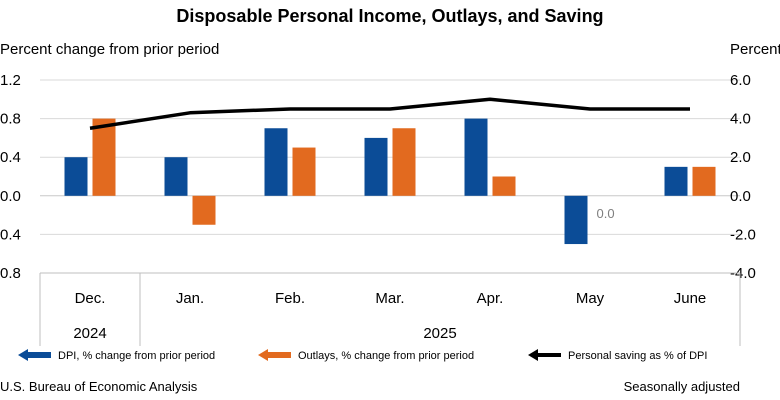 The image size is (780, 400). What do you see at coordinates (386, 356) in the screenshot?
I see `legend-label: Outlays, % change from prior period` at bounding box center [386, 356].